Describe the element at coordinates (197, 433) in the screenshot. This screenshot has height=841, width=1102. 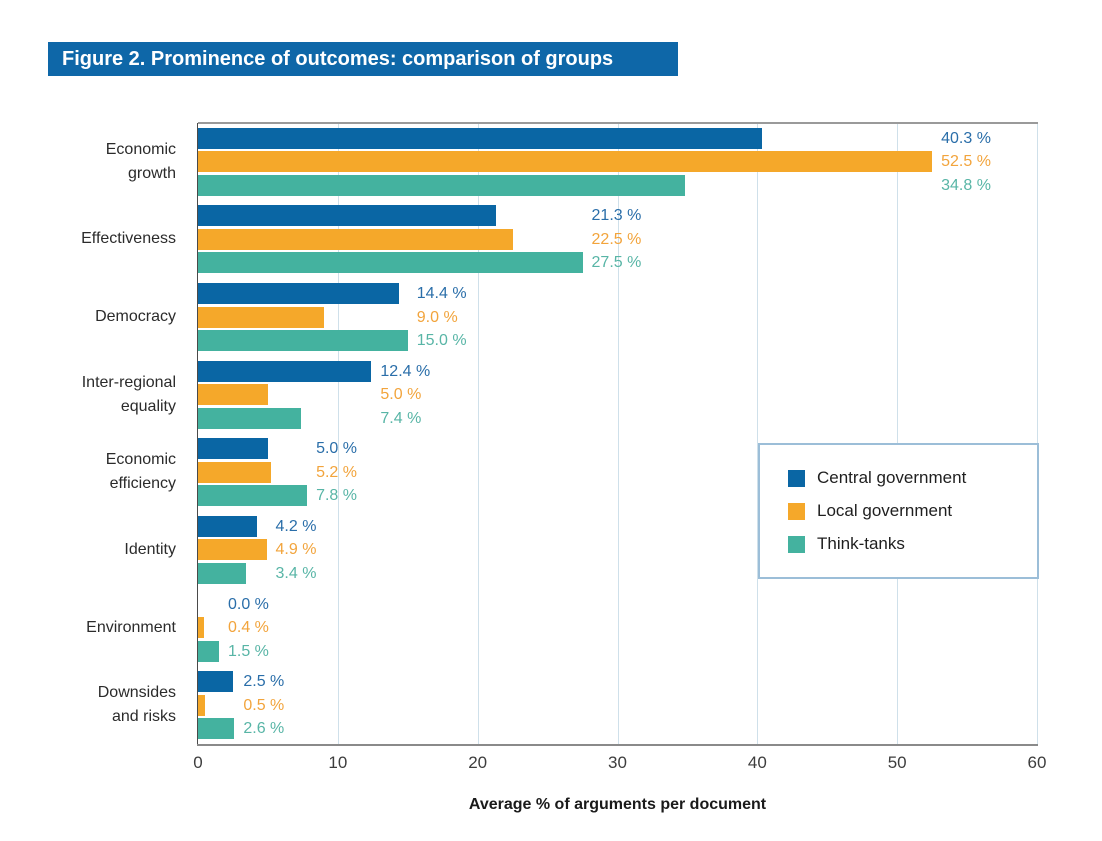
I see `y-axis-line` at that location.